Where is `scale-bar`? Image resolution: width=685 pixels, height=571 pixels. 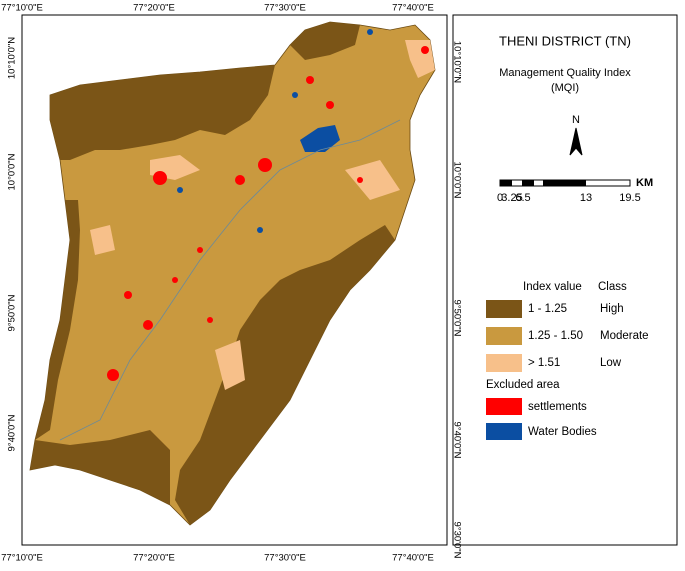 scale-bar is located at coordinates (565, 183).